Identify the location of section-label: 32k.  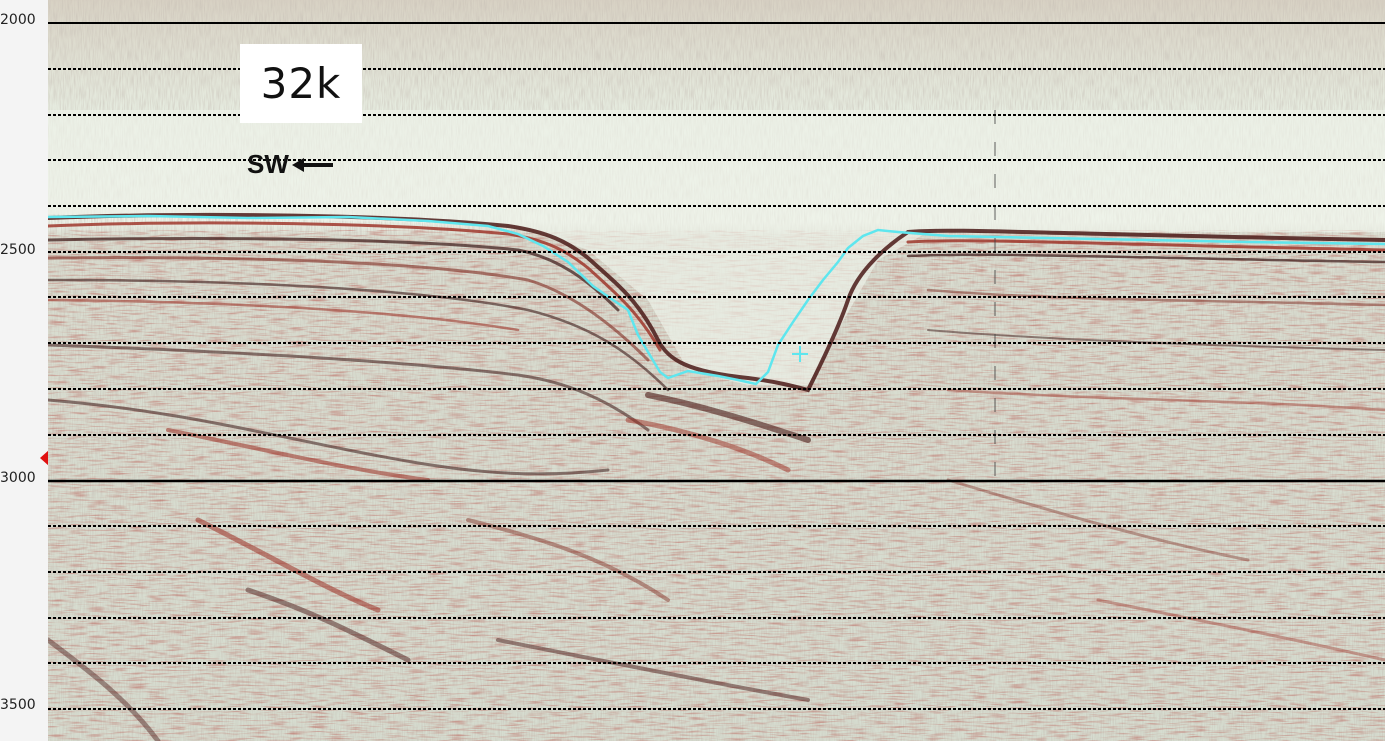
(301, 83).